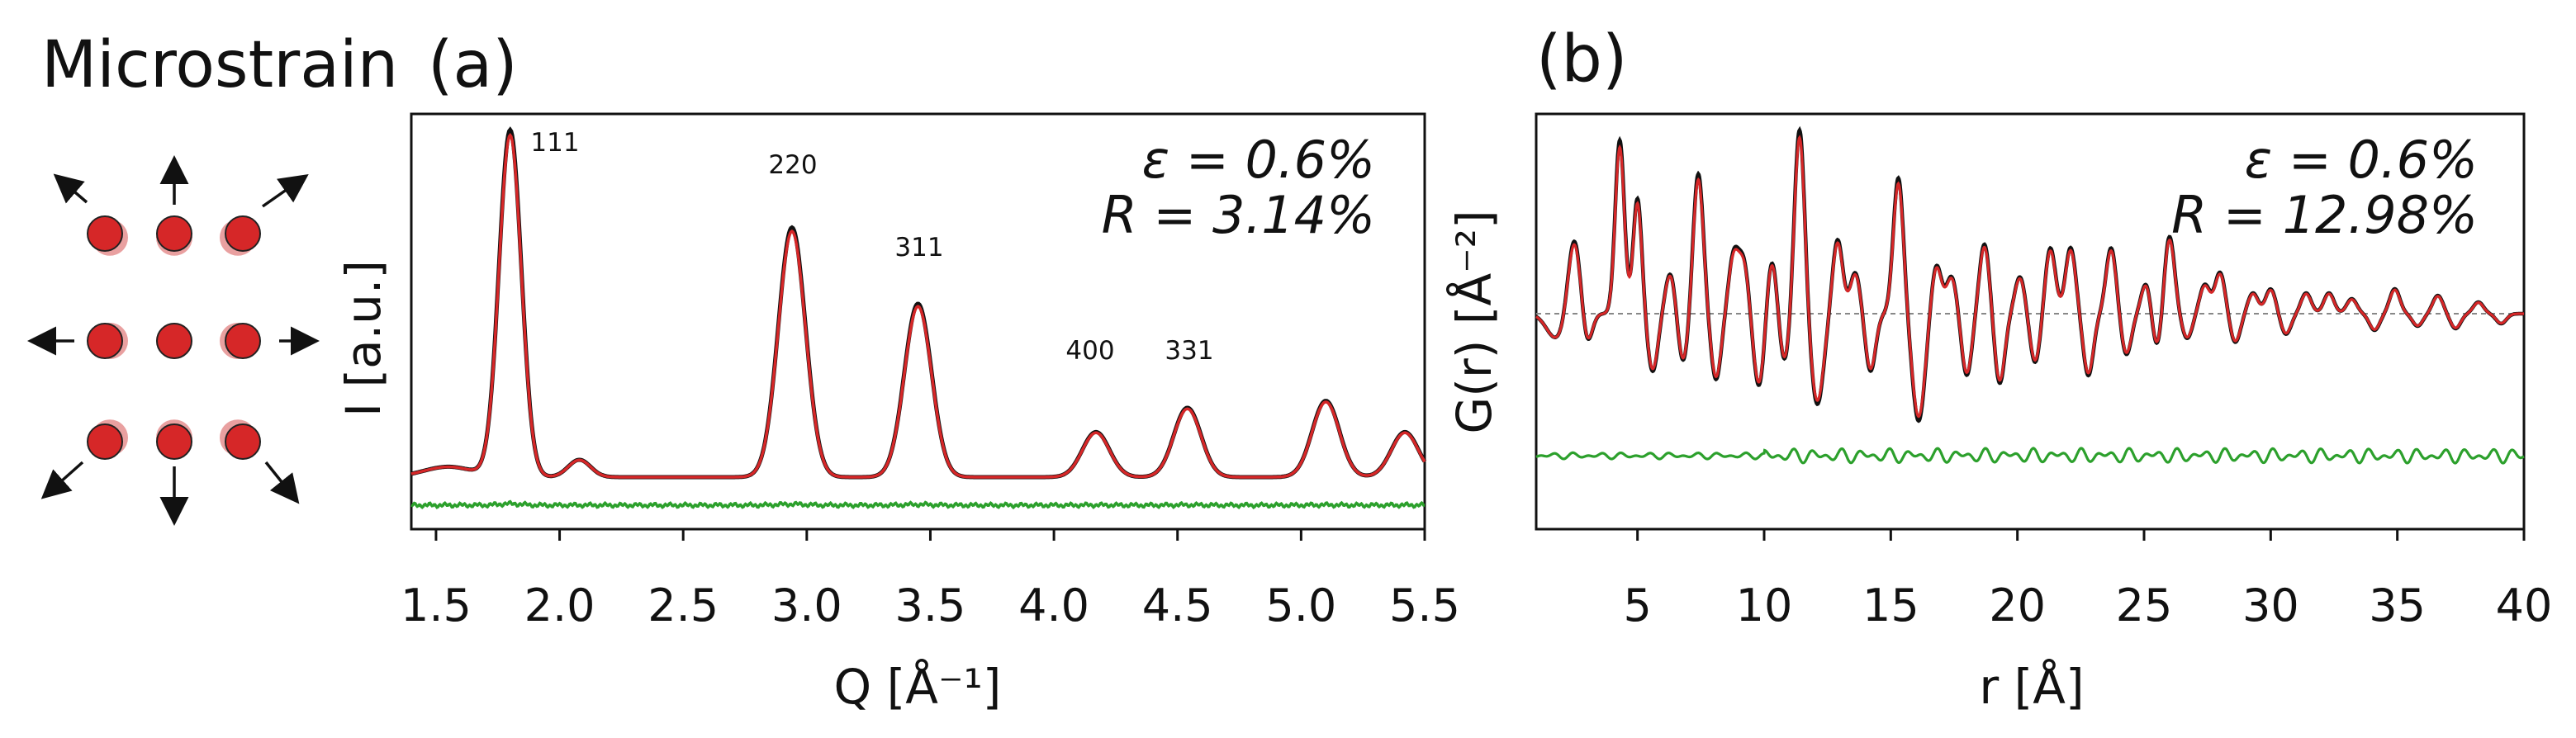 The height and width of the screenshot is (738, 2576). I want to click on microstrain-schematic, so click(173, 341).